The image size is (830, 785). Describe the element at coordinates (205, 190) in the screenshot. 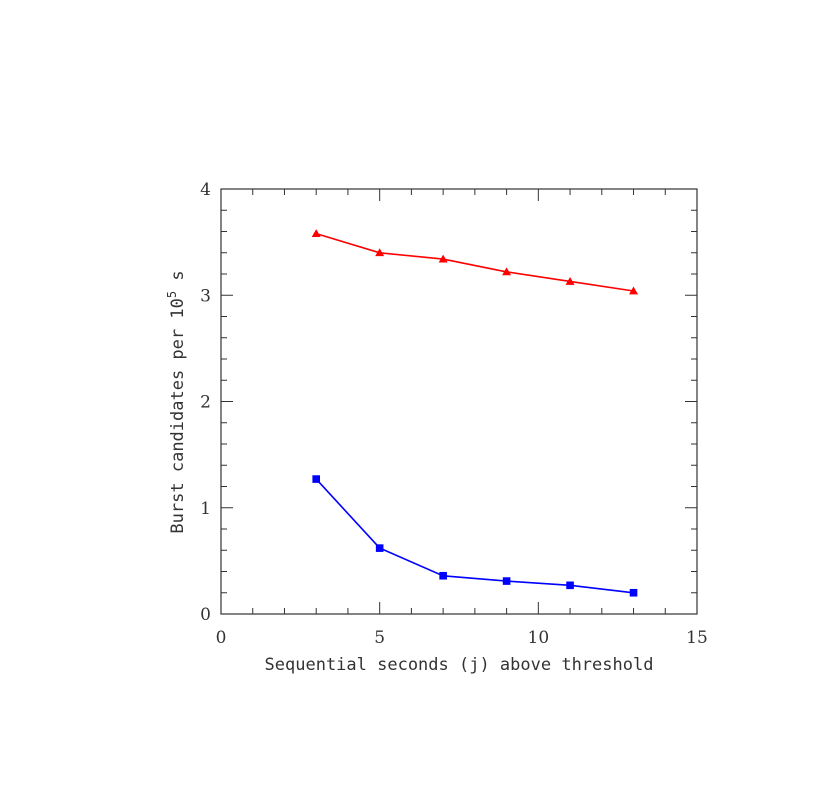

I see `y-tick-label: 4` at that location.